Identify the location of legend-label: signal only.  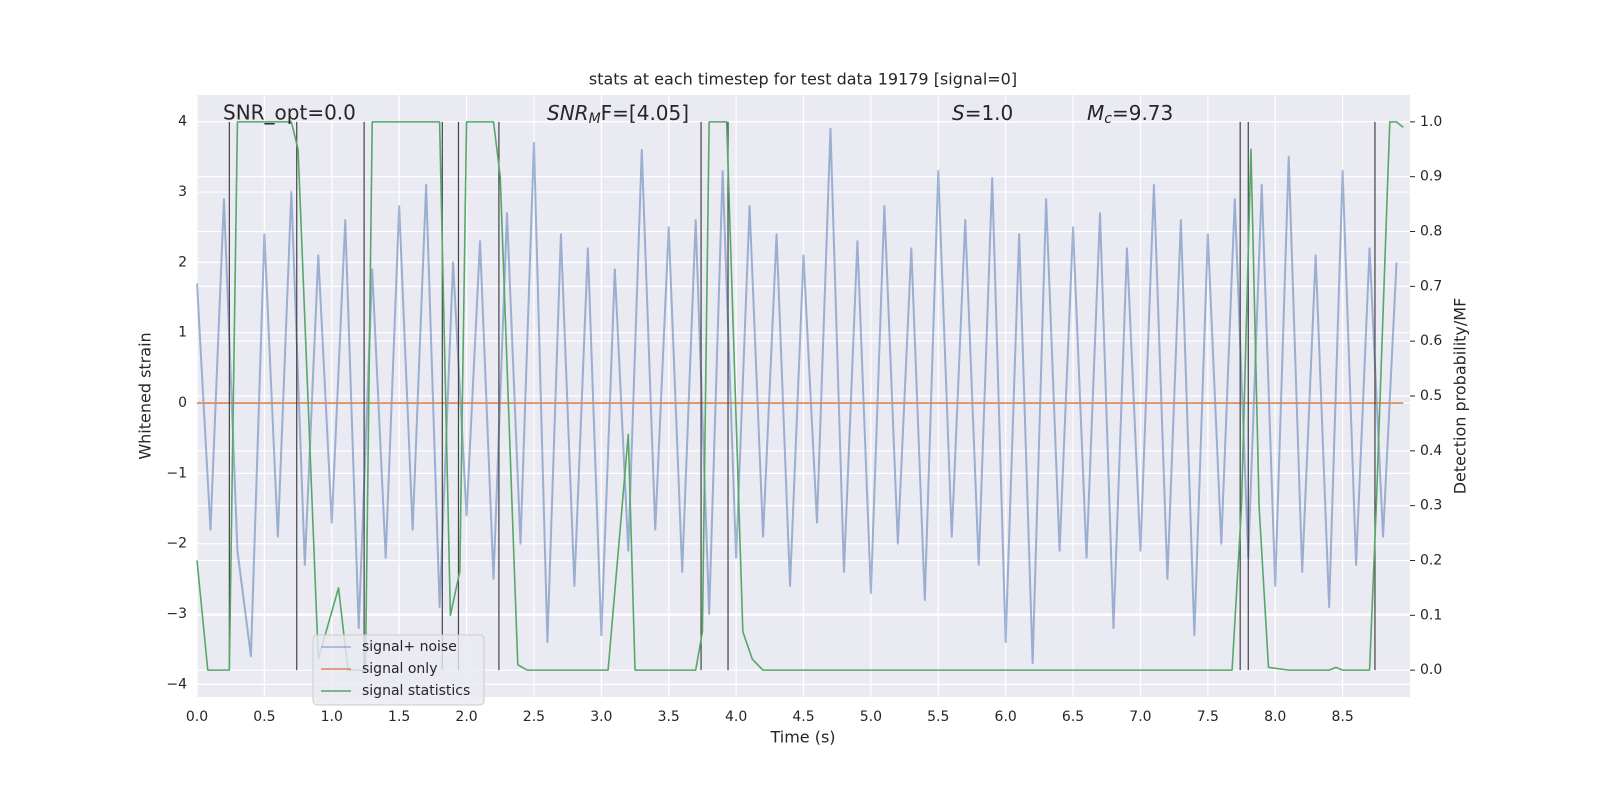
(399, 669).